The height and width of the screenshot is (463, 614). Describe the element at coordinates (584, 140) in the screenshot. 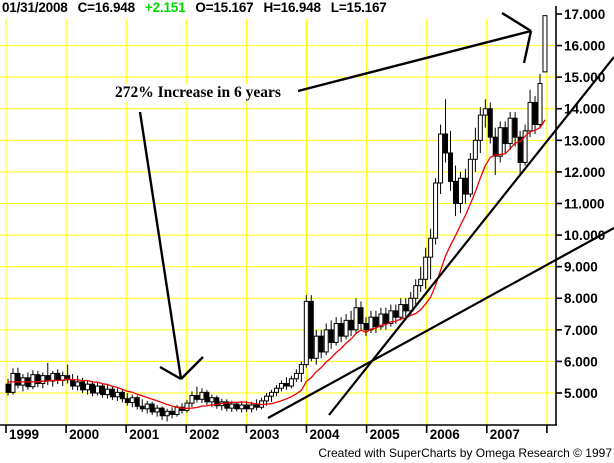

I see `y-tick-label: 13.000` at that location.